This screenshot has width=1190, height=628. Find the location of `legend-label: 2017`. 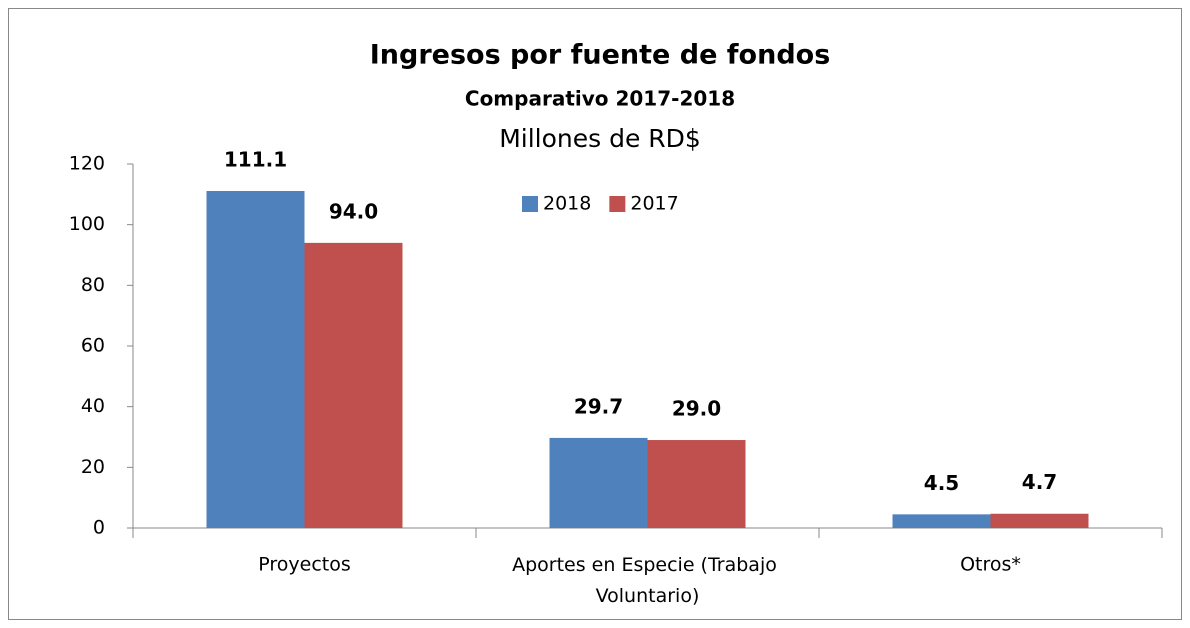

legend-label: 2017 is located at coordinates (654, 204).